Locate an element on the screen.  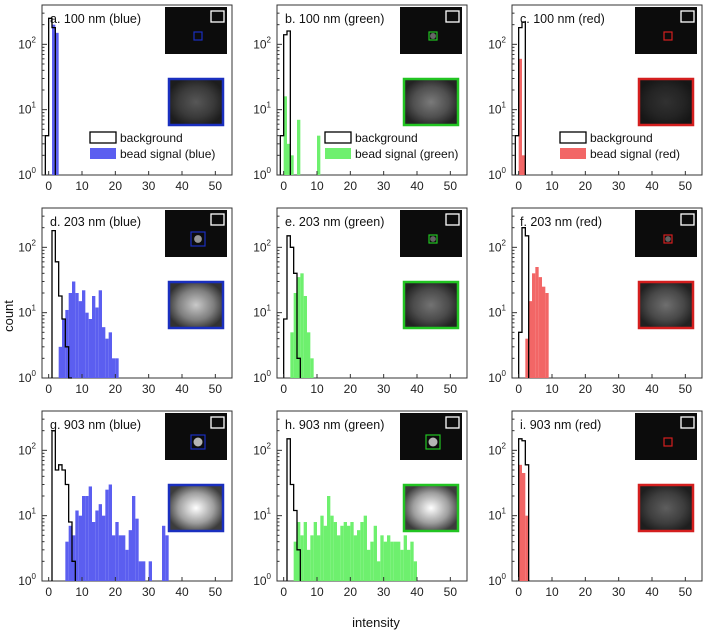
panel-title: e. 203 nm (green) is located at coordinates (334, 222).